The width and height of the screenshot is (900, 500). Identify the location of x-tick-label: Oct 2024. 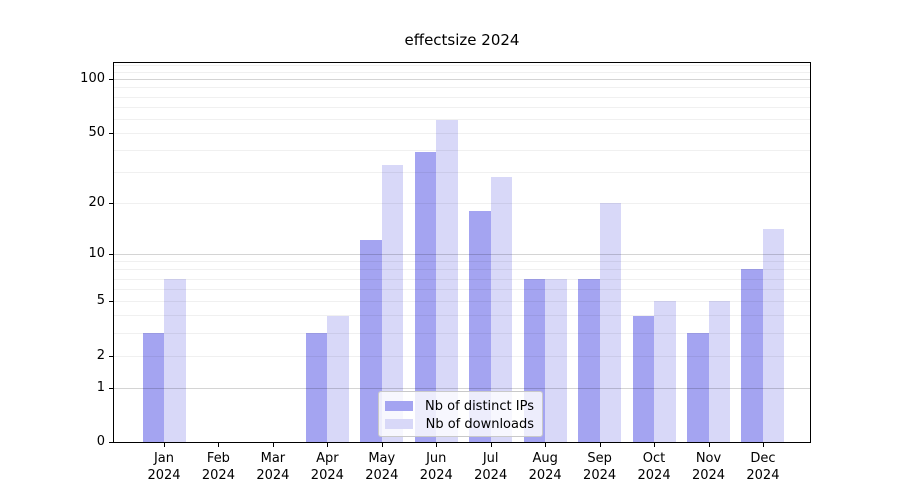
(654, 467).